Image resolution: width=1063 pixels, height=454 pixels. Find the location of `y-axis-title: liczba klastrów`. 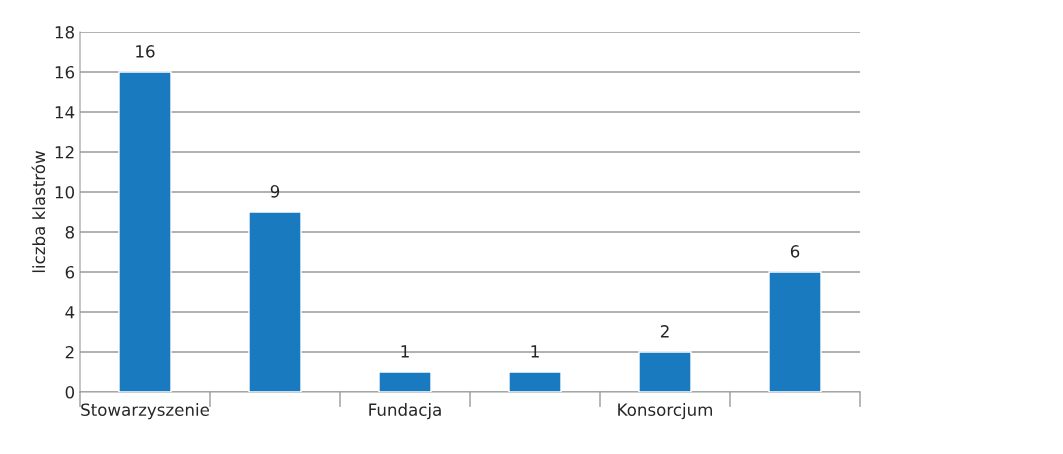

y-axis-title: liczba klastrów is located at coordinates (38, 212).